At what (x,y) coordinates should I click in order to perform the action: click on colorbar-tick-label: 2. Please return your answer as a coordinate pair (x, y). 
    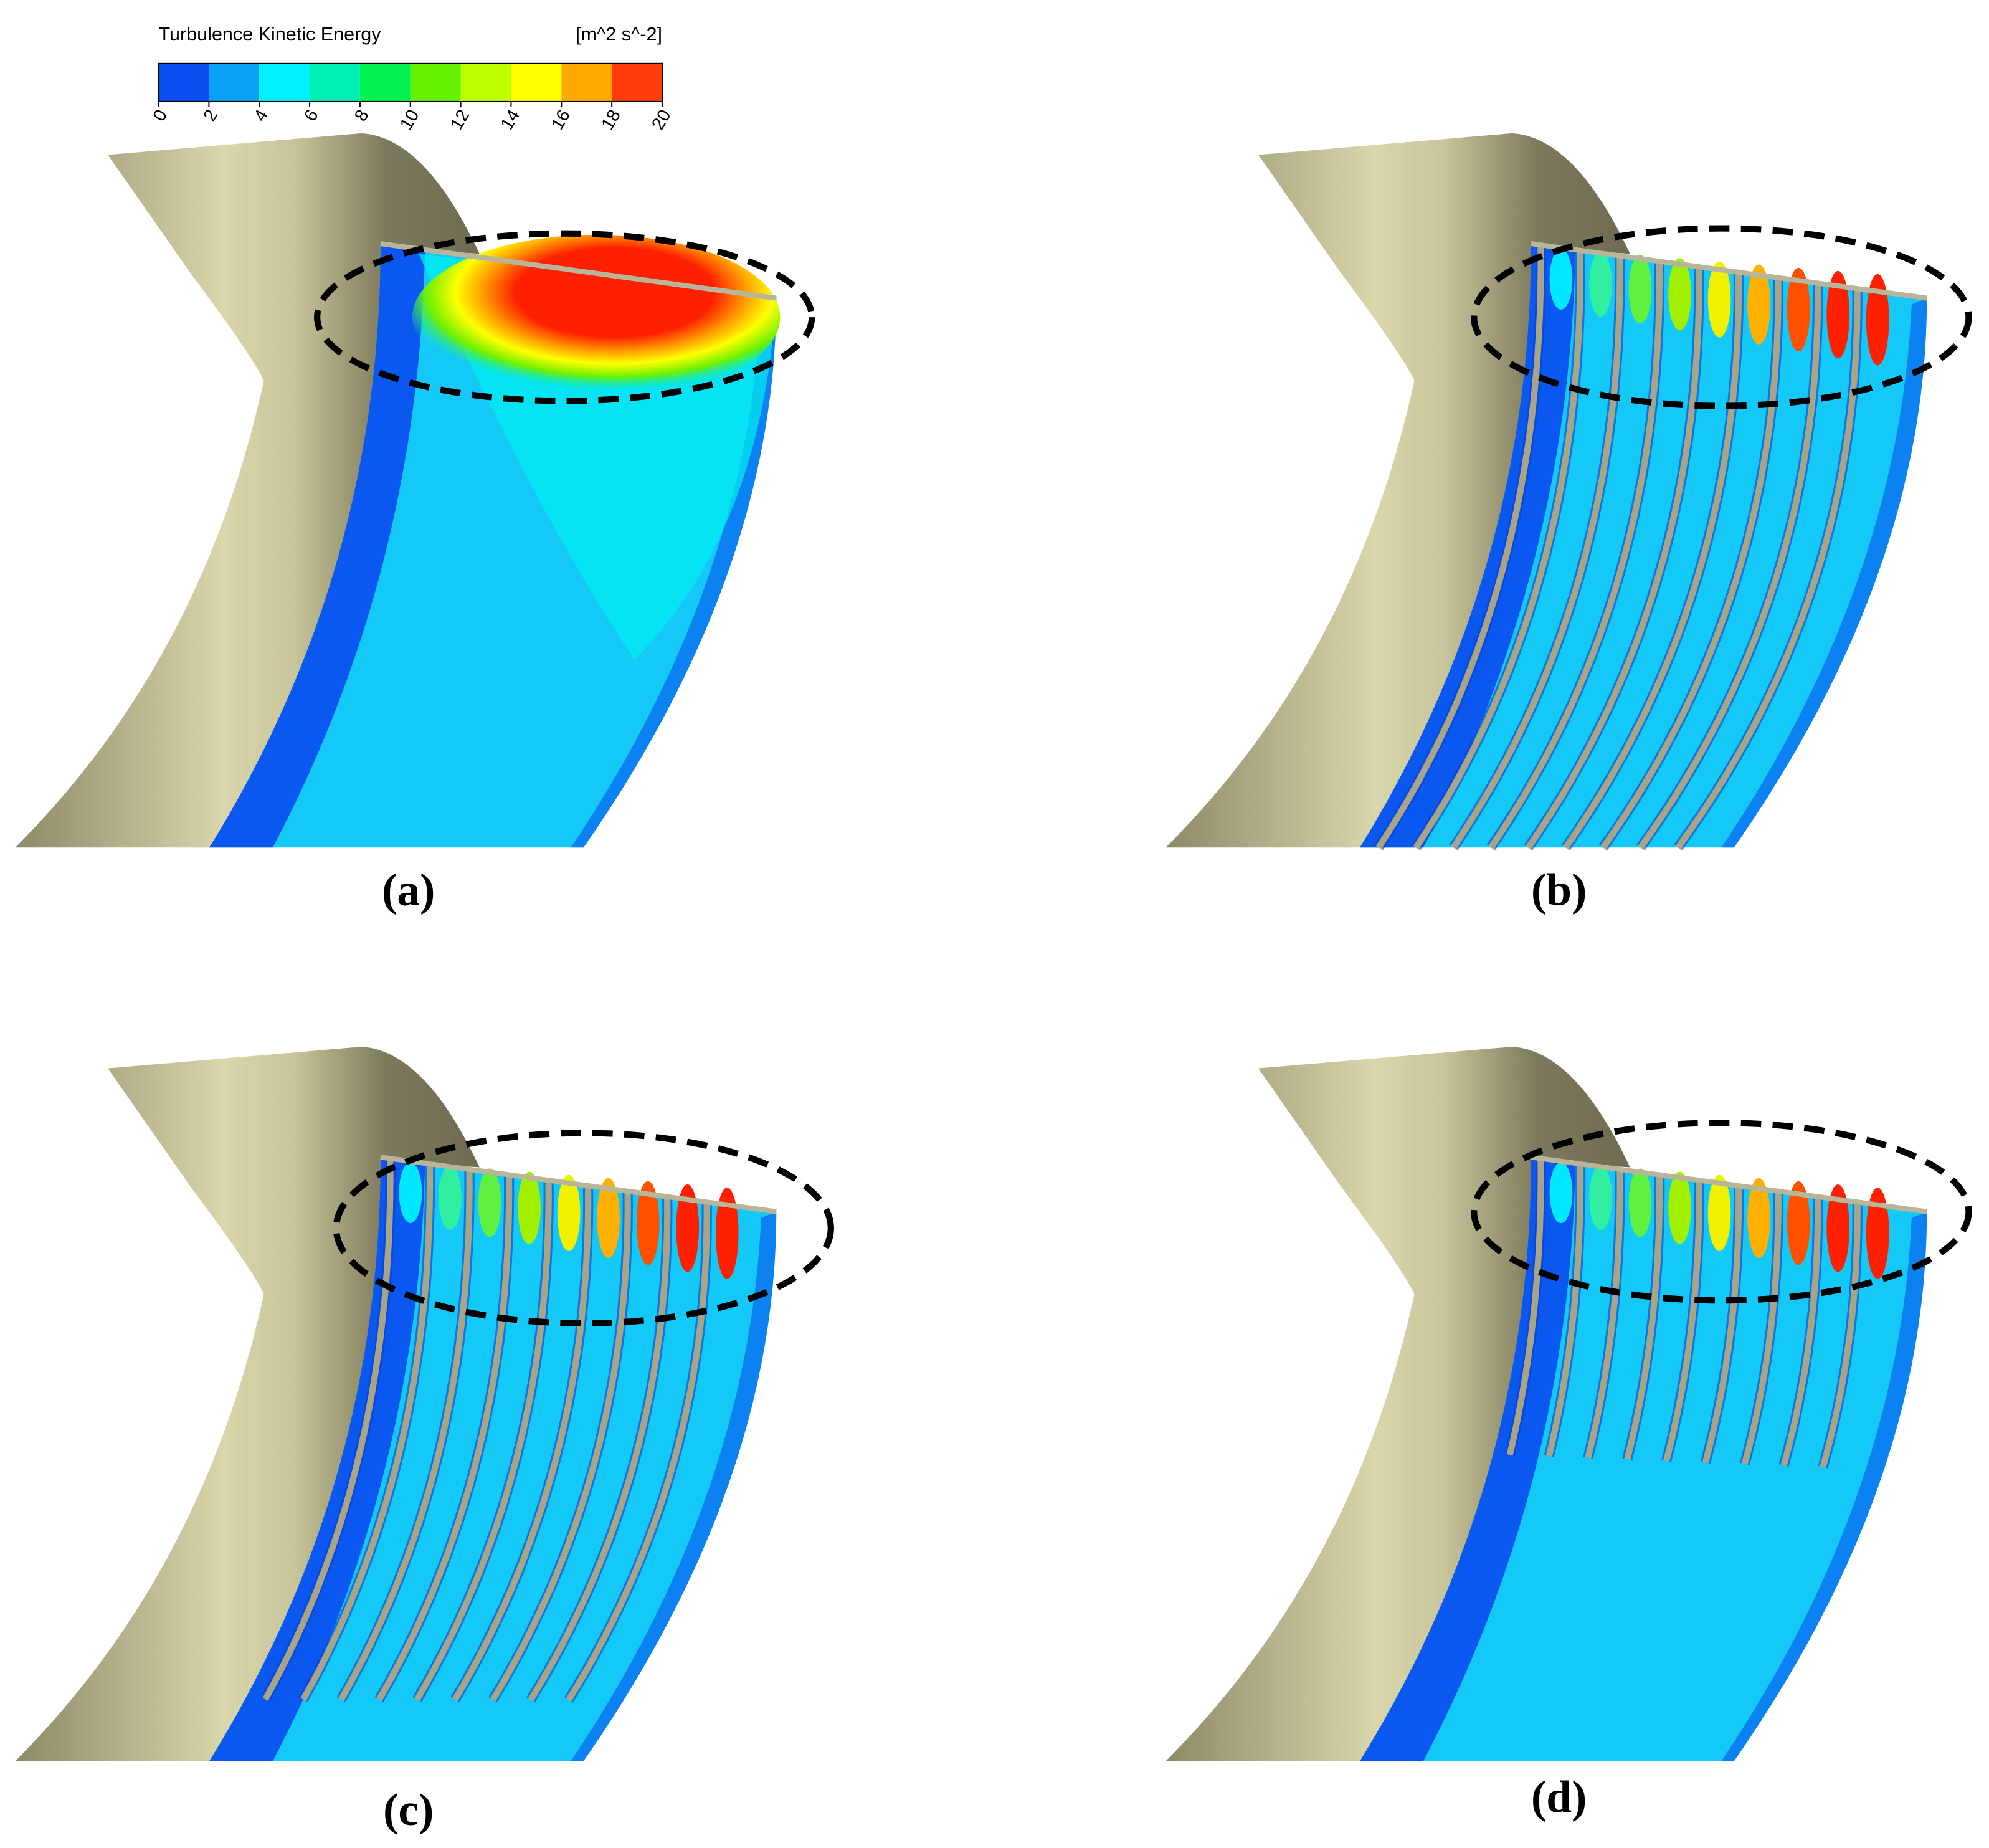
    Looking at the image, I should click on (211, 115).